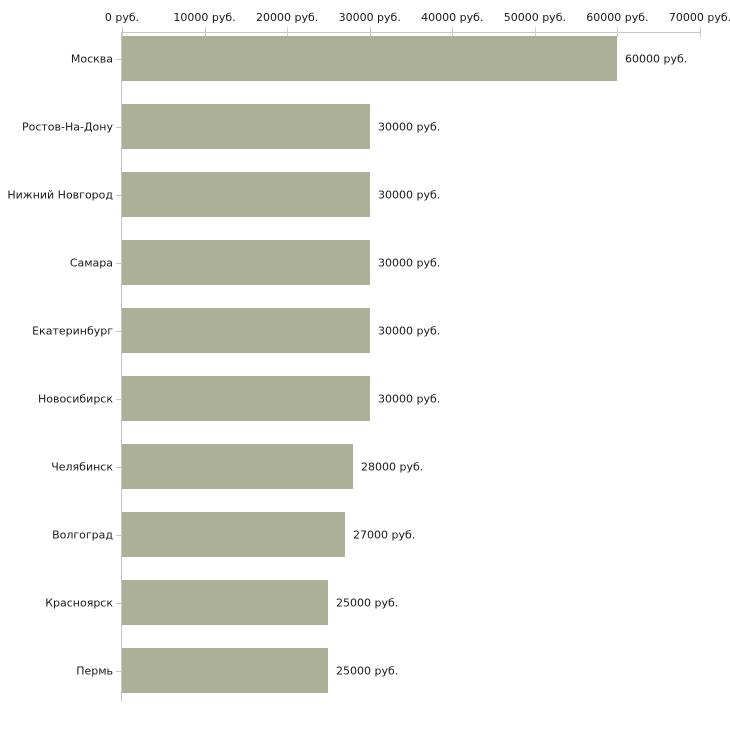 This screenshot has width=730, height=730. I want to click on x-axis-tick-label: 20000 руб., so click(287, 17).